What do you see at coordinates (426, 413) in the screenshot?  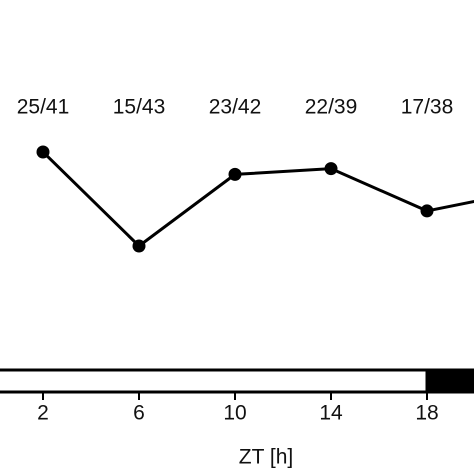 I see `x-tick-label: 18` at bounding box center [426, 413].